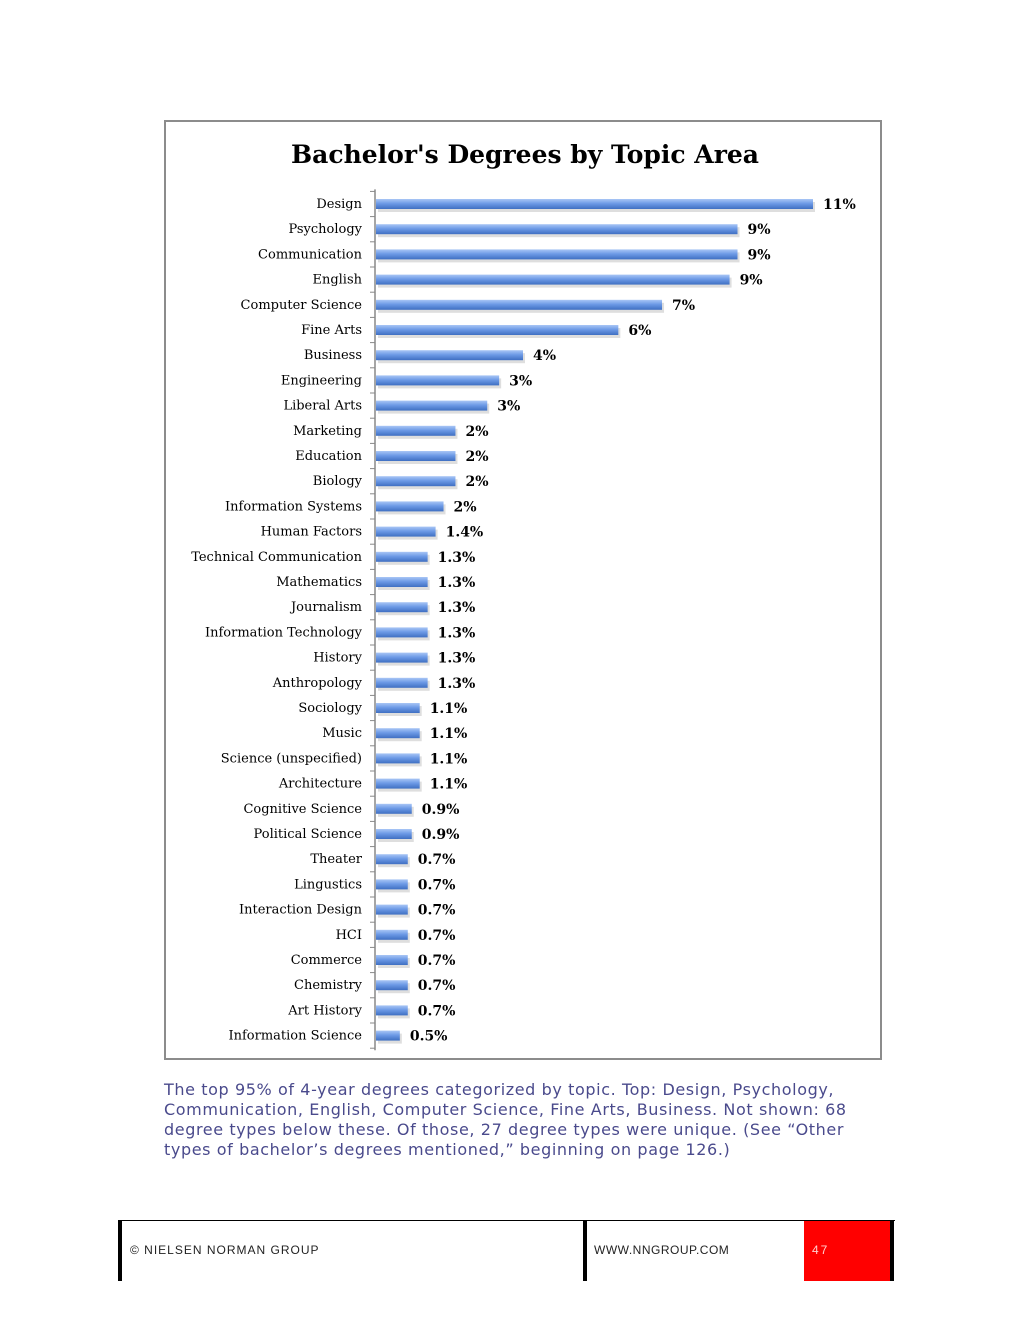  What do you see at coordinates (662, 1250) in the screenshot?
I see `footer-website-link: WWW.NNGROUP.COM` at bounding box center [662, 1250].